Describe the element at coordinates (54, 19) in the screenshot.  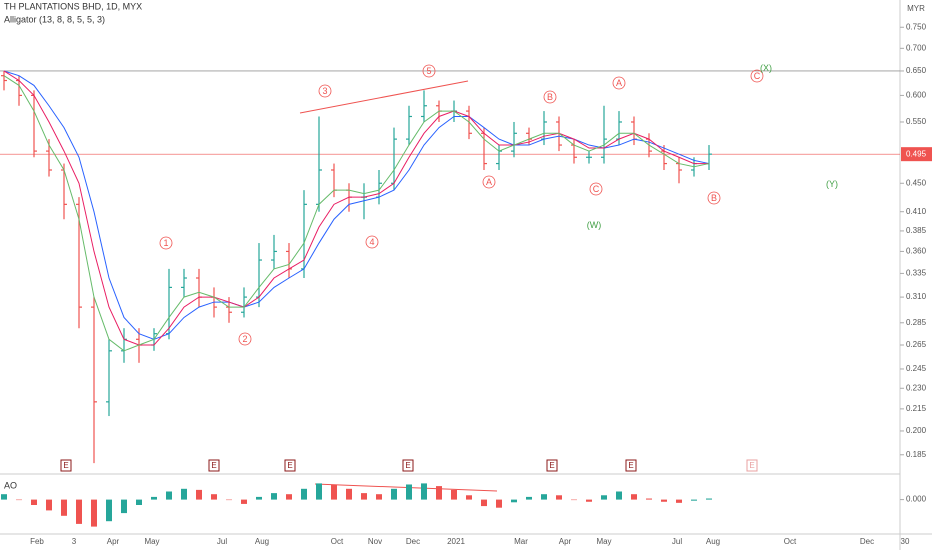
I see `indicator-label: Alligator (13, 8, 8, 5, 5, 3)` at that location.